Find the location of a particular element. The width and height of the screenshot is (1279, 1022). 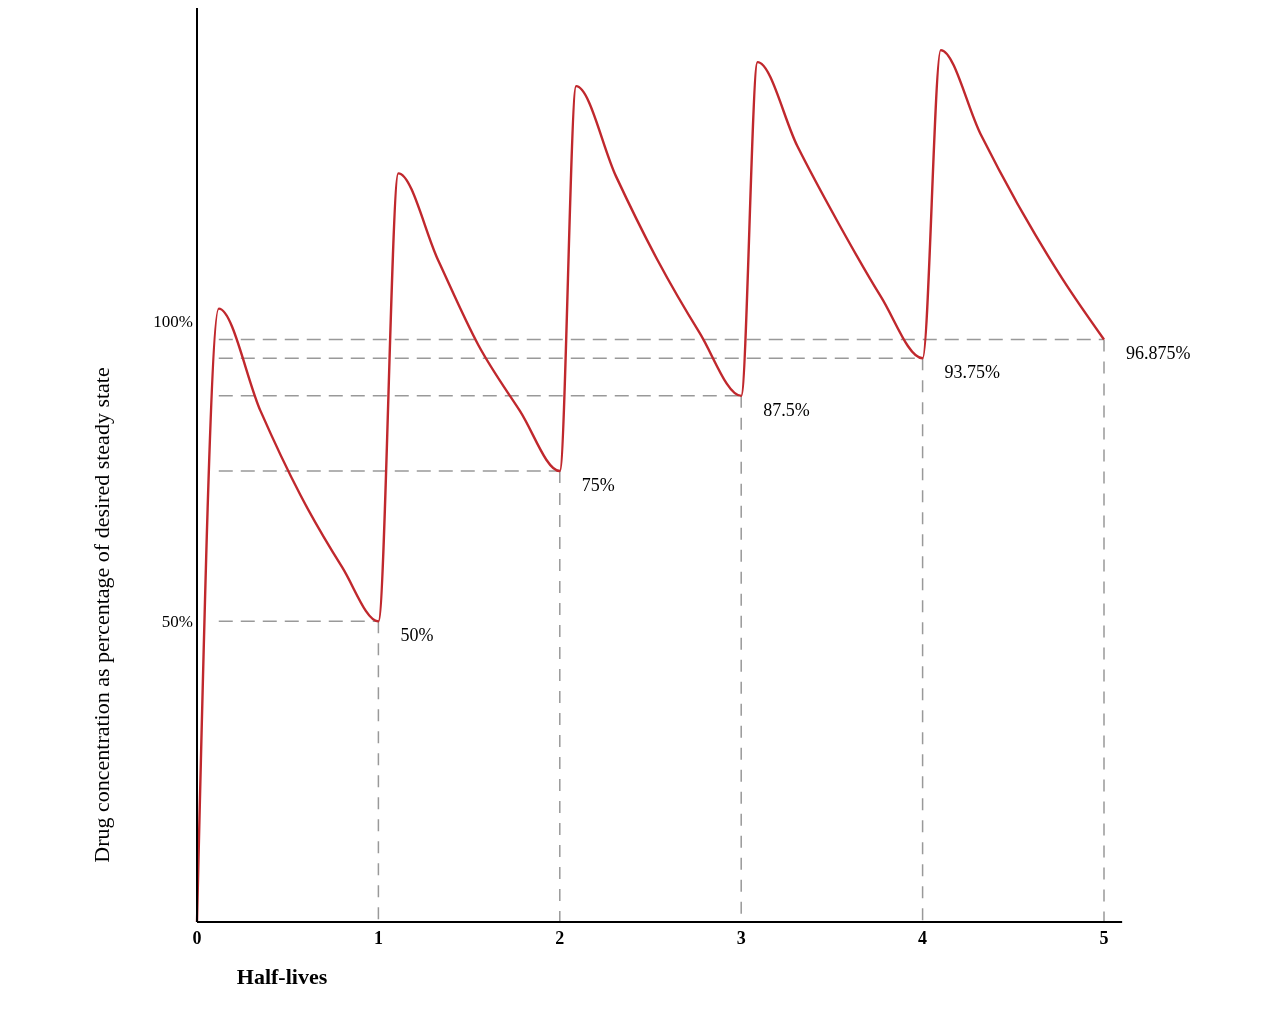

x-tick-label: 3 is located at coordinates (741, 938).